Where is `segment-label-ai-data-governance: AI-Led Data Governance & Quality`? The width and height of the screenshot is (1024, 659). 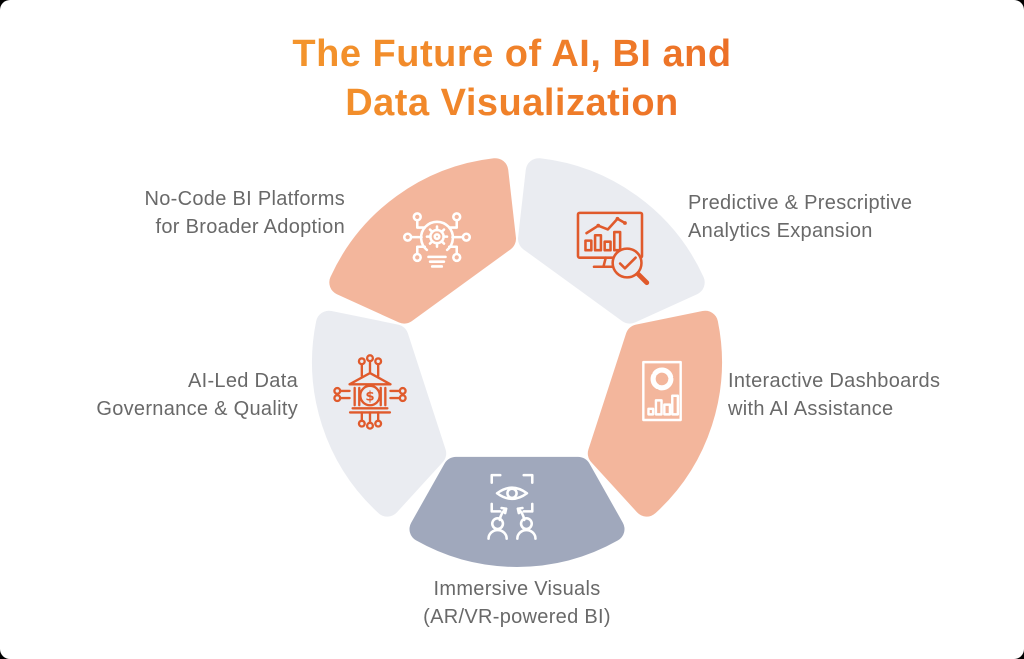
segment-label-ai-data-governance: AI-Led Data Governance & Quality is located at coordinates (197, 395).